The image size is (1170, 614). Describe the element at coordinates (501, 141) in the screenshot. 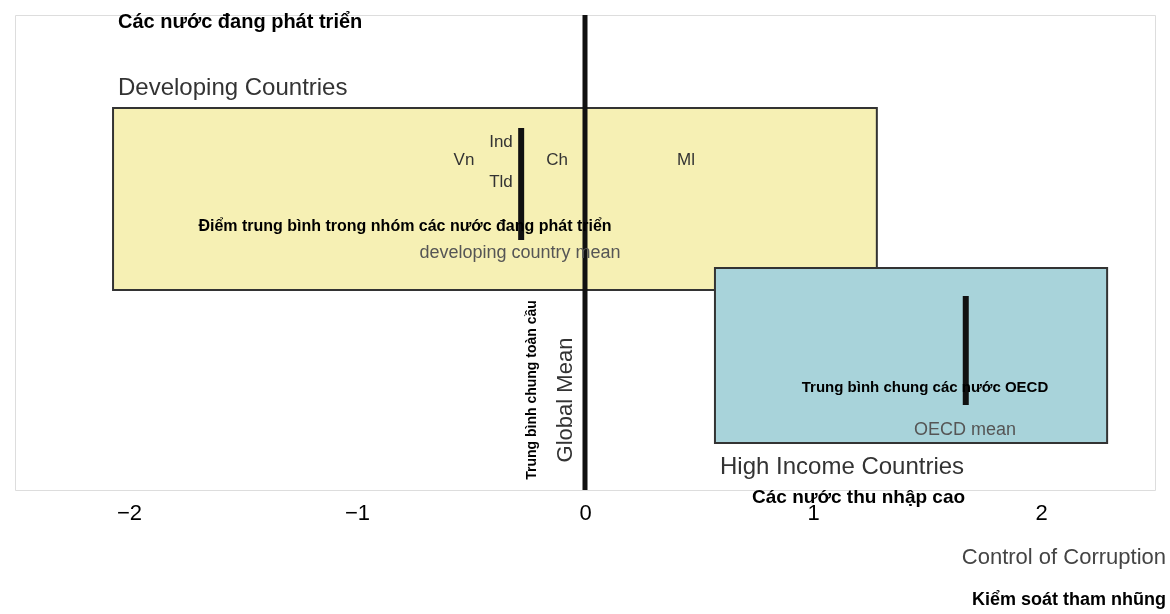

I see `annotation: Ind` at that location.